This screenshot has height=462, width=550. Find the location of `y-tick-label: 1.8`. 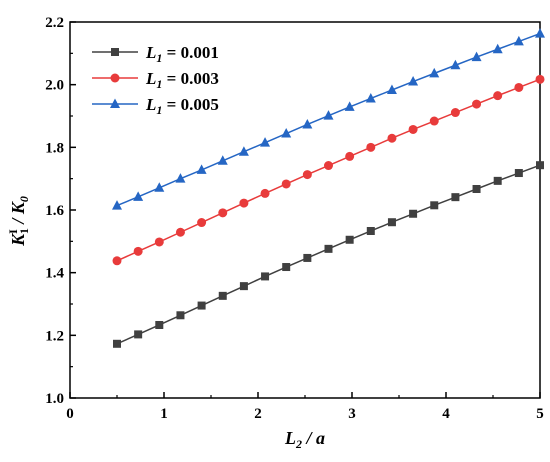

y-tick-label: 1.8 is located at coordinates (54, 148).